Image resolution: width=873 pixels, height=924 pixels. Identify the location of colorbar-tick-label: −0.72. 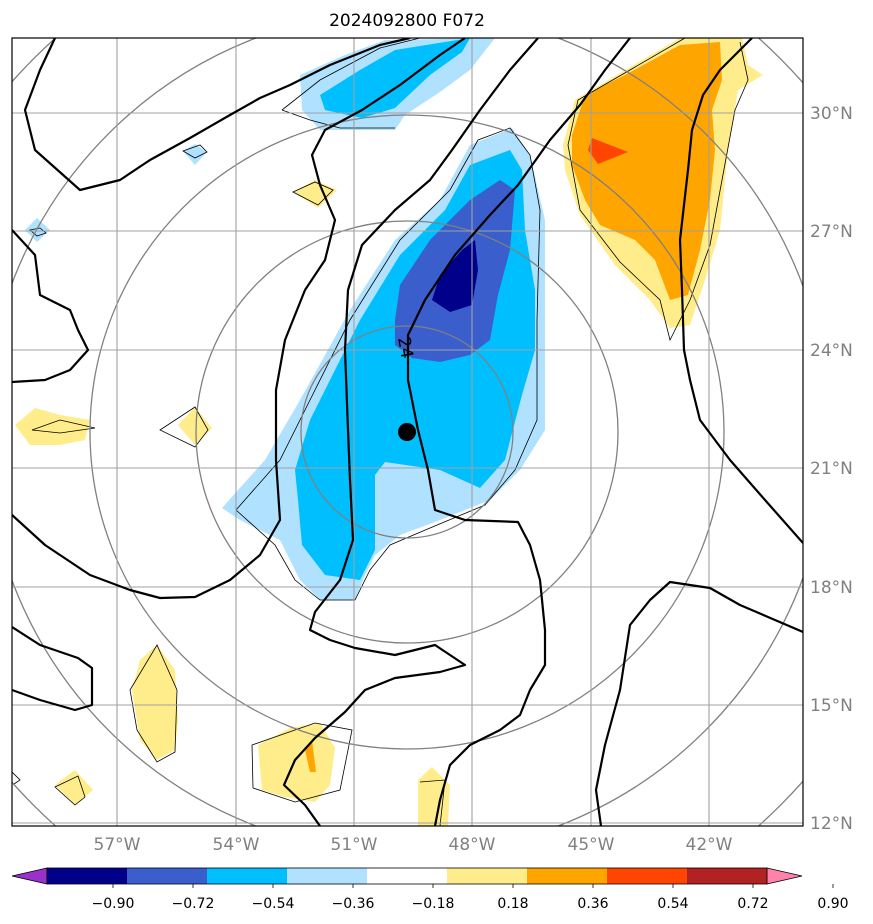
(193, 904).